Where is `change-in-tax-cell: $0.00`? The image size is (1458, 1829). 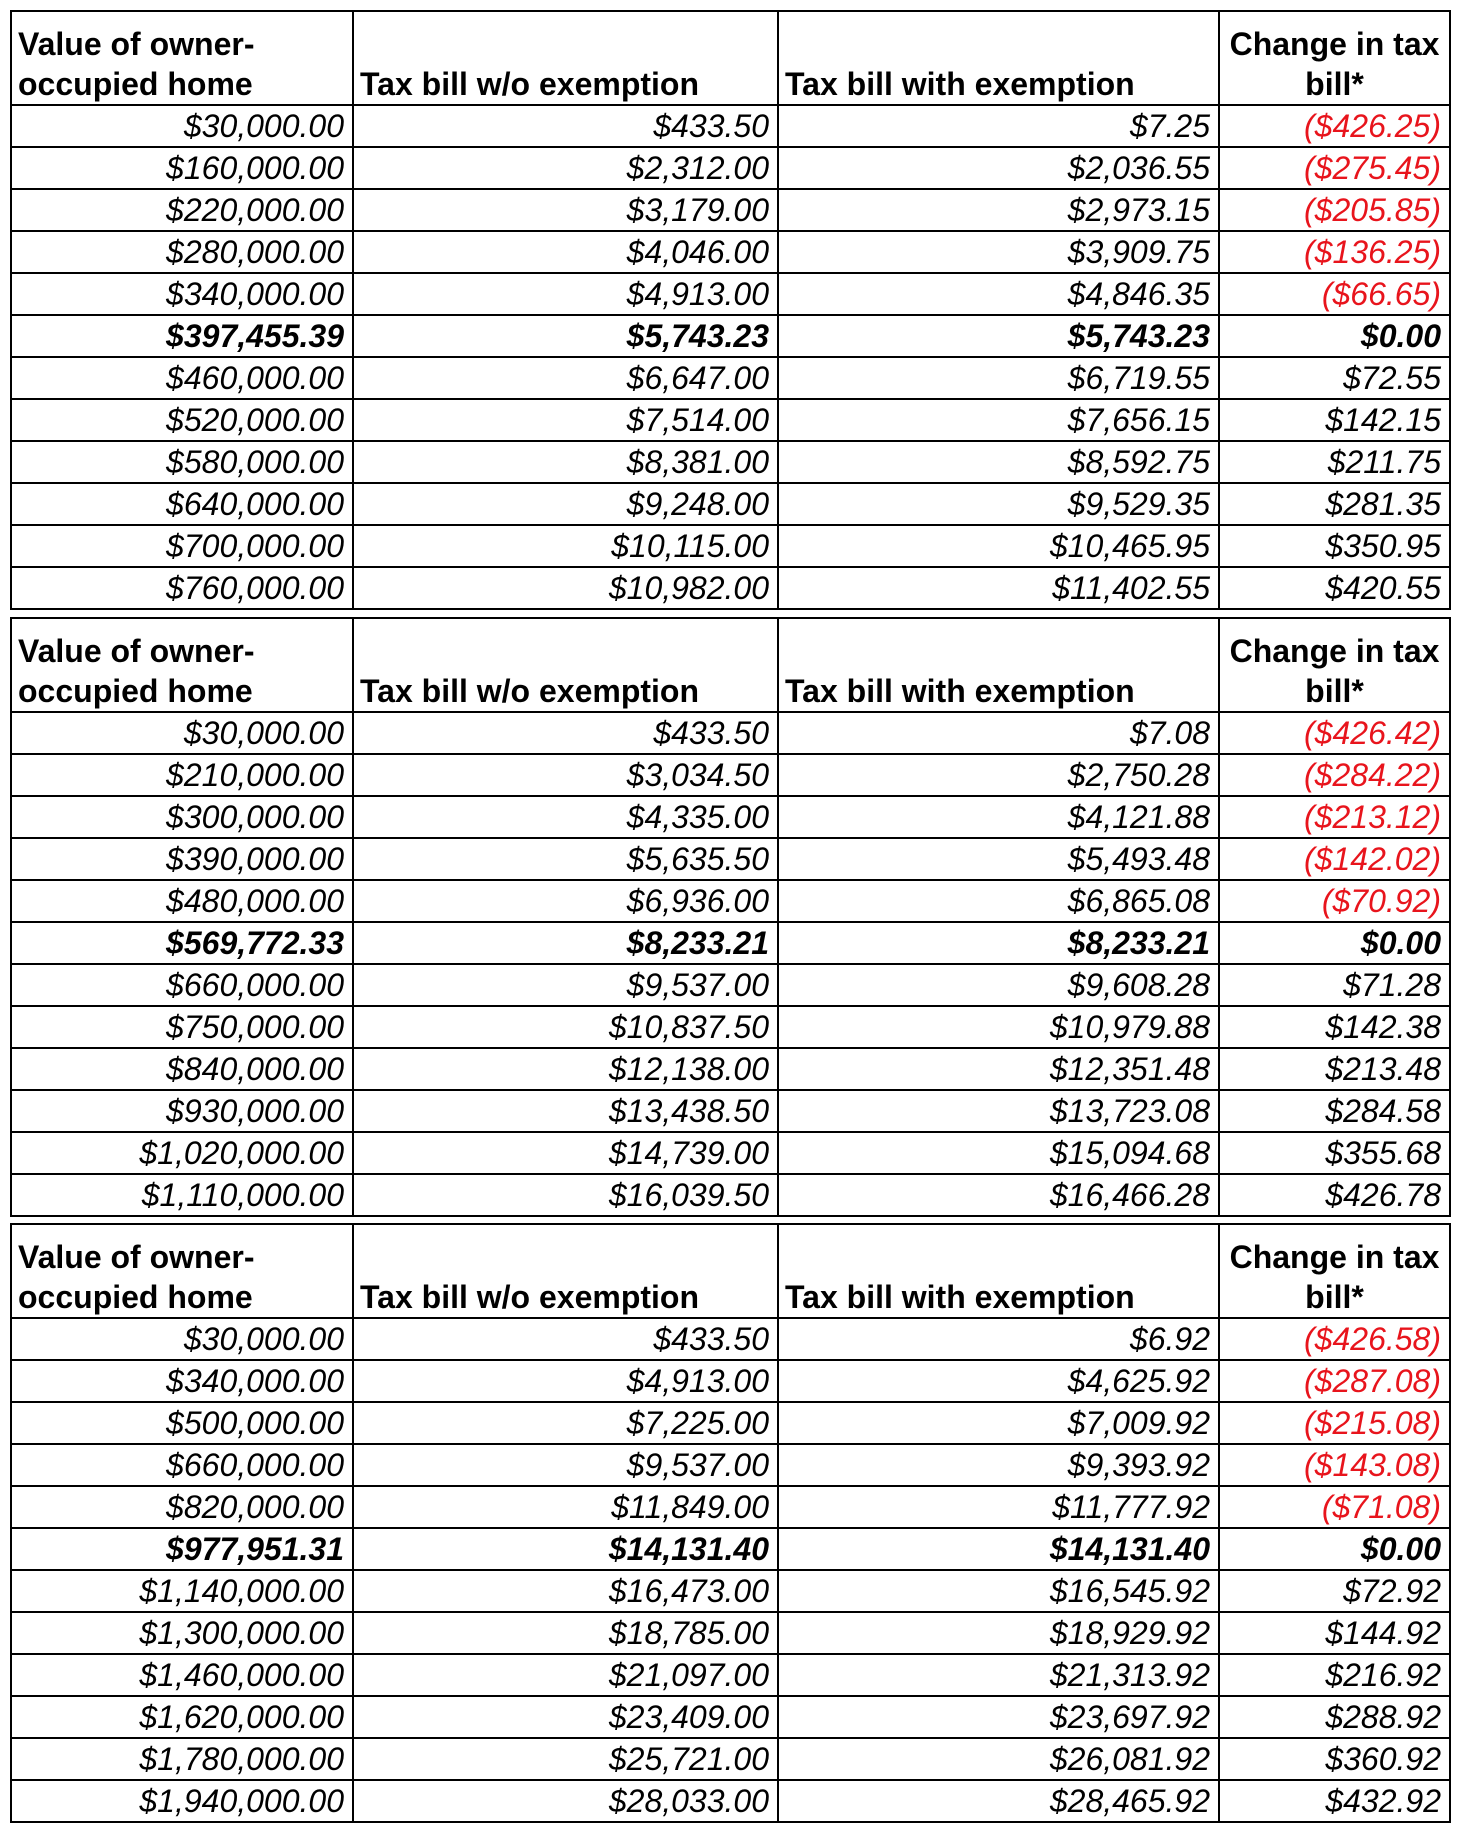 change-in-tax-cell: $0.00 is located at coordinates (1334, 336).